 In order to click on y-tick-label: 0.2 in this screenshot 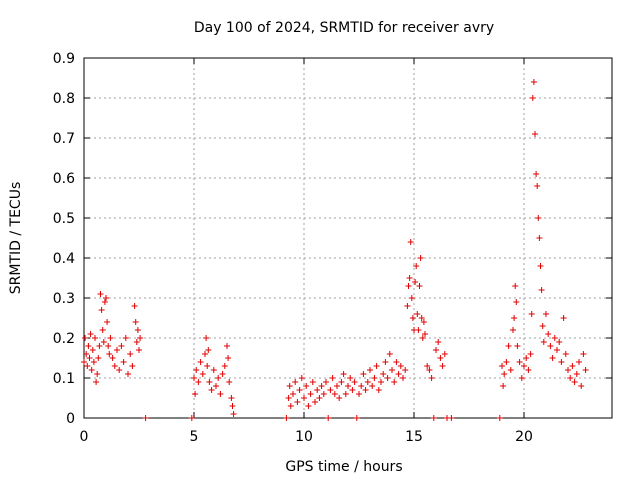, I will do `click(64, 339)`.